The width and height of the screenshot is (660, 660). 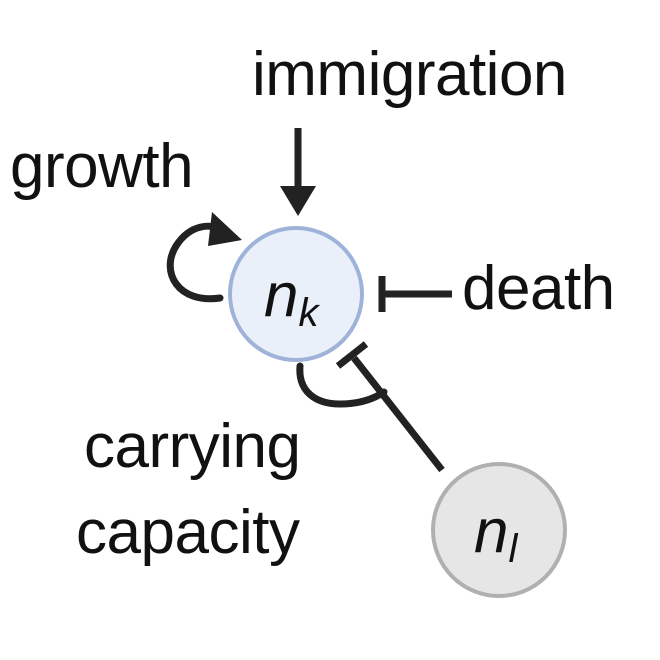 I want to click on node-nk-label: nk, so click(x=292, y=298).